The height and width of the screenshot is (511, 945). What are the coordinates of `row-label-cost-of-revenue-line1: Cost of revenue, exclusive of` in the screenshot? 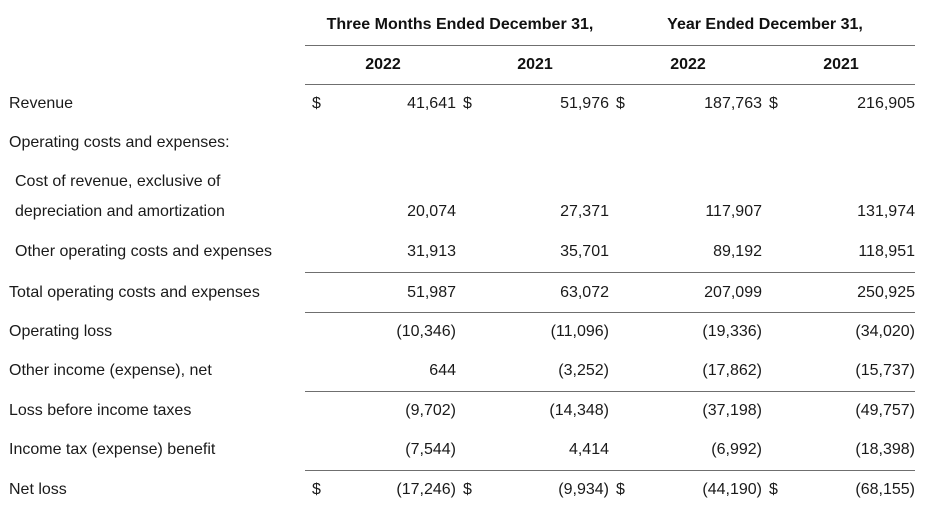 It's located at (118, 181).